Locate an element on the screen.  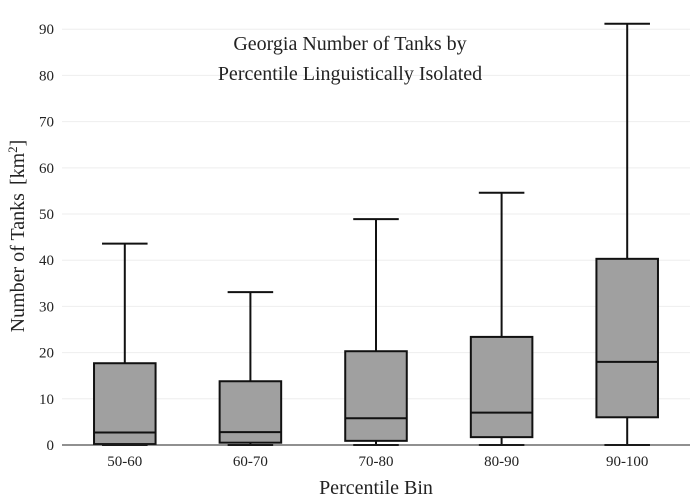
chart-title-line-1: Georgia Number of Tanks by is located at coordinates (349, 44).